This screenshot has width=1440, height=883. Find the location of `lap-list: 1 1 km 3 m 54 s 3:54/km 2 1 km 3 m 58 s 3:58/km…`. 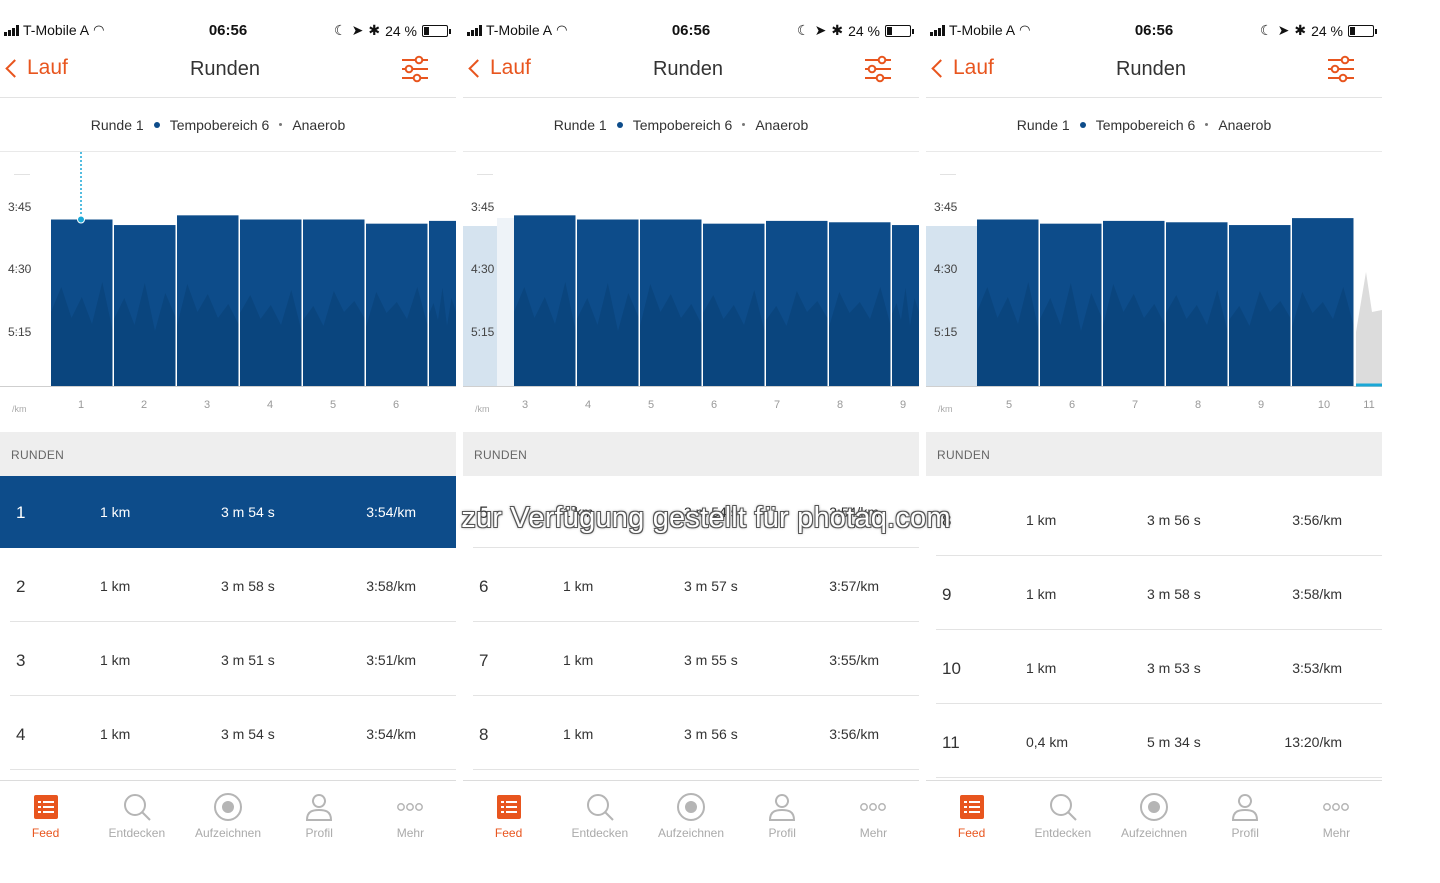

lap-list: 1 1 km 3 m 54 s 3:54/km 2 1 km 3 m 58 s 3:58/km… is located at coordinates (228, 629).